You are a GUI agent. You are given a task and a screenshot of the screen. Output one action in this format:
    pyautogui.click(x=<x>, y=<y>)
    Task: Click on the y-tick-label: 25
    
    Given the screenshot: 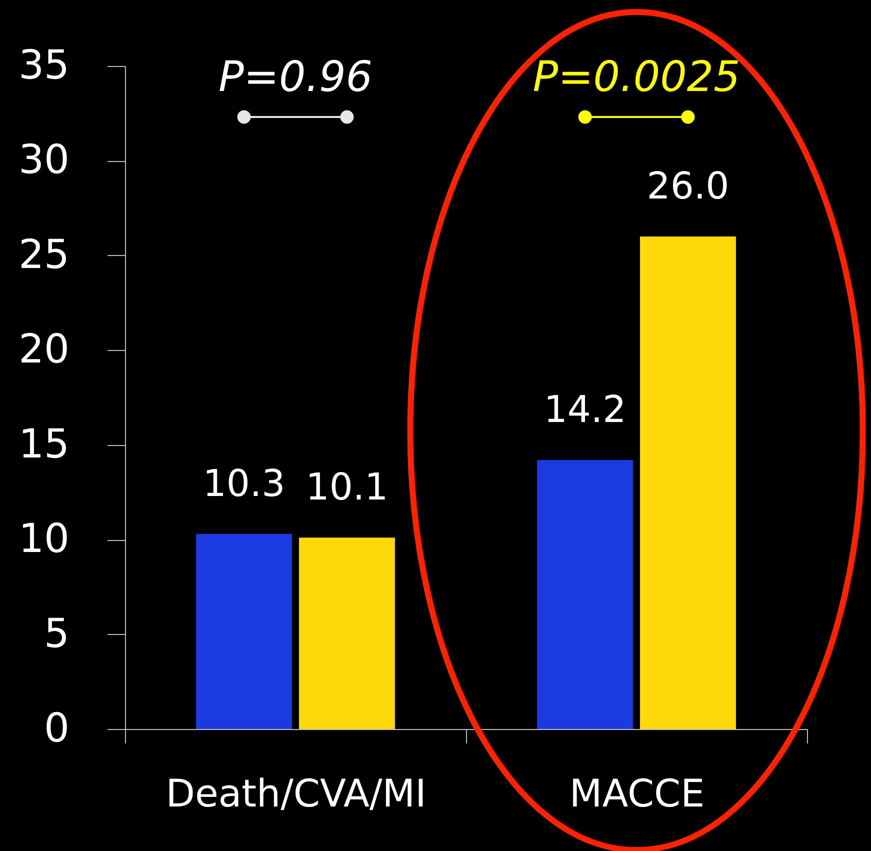 What is the action you would take?
    pyautogui.click(x=44, y=255)
    